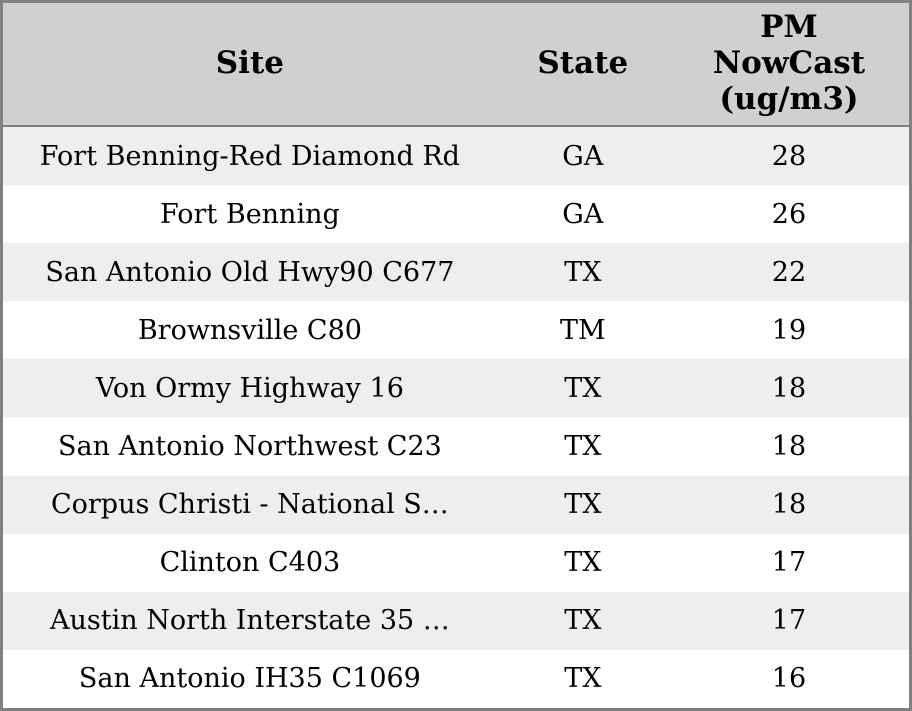 This screenshot has width=912, height=711. I want to click on table-row: Corpus Christi - National S… TX 18, so click(456, 504).